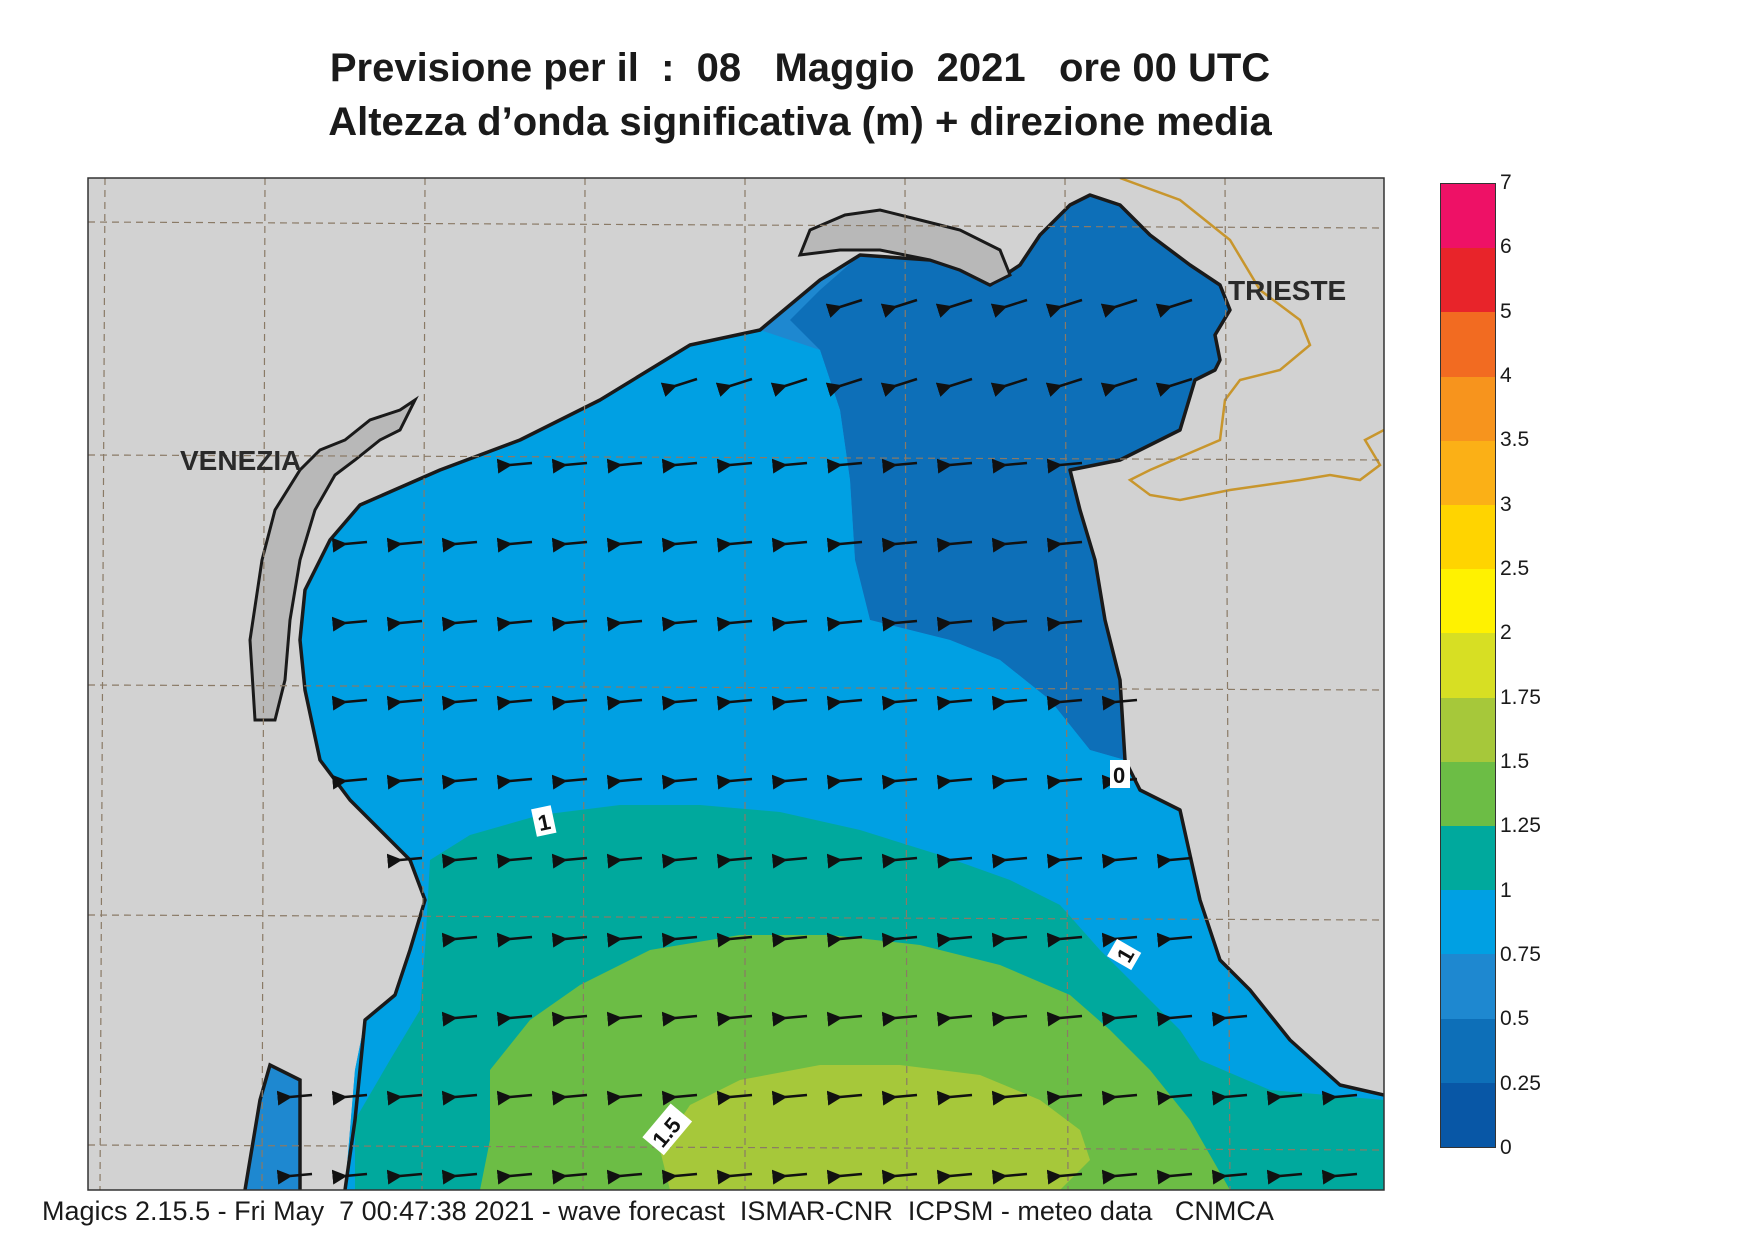  Describe the element at coordinates (875, 1127) in the screenshot. I see `sea-zone-1.5` at that location.